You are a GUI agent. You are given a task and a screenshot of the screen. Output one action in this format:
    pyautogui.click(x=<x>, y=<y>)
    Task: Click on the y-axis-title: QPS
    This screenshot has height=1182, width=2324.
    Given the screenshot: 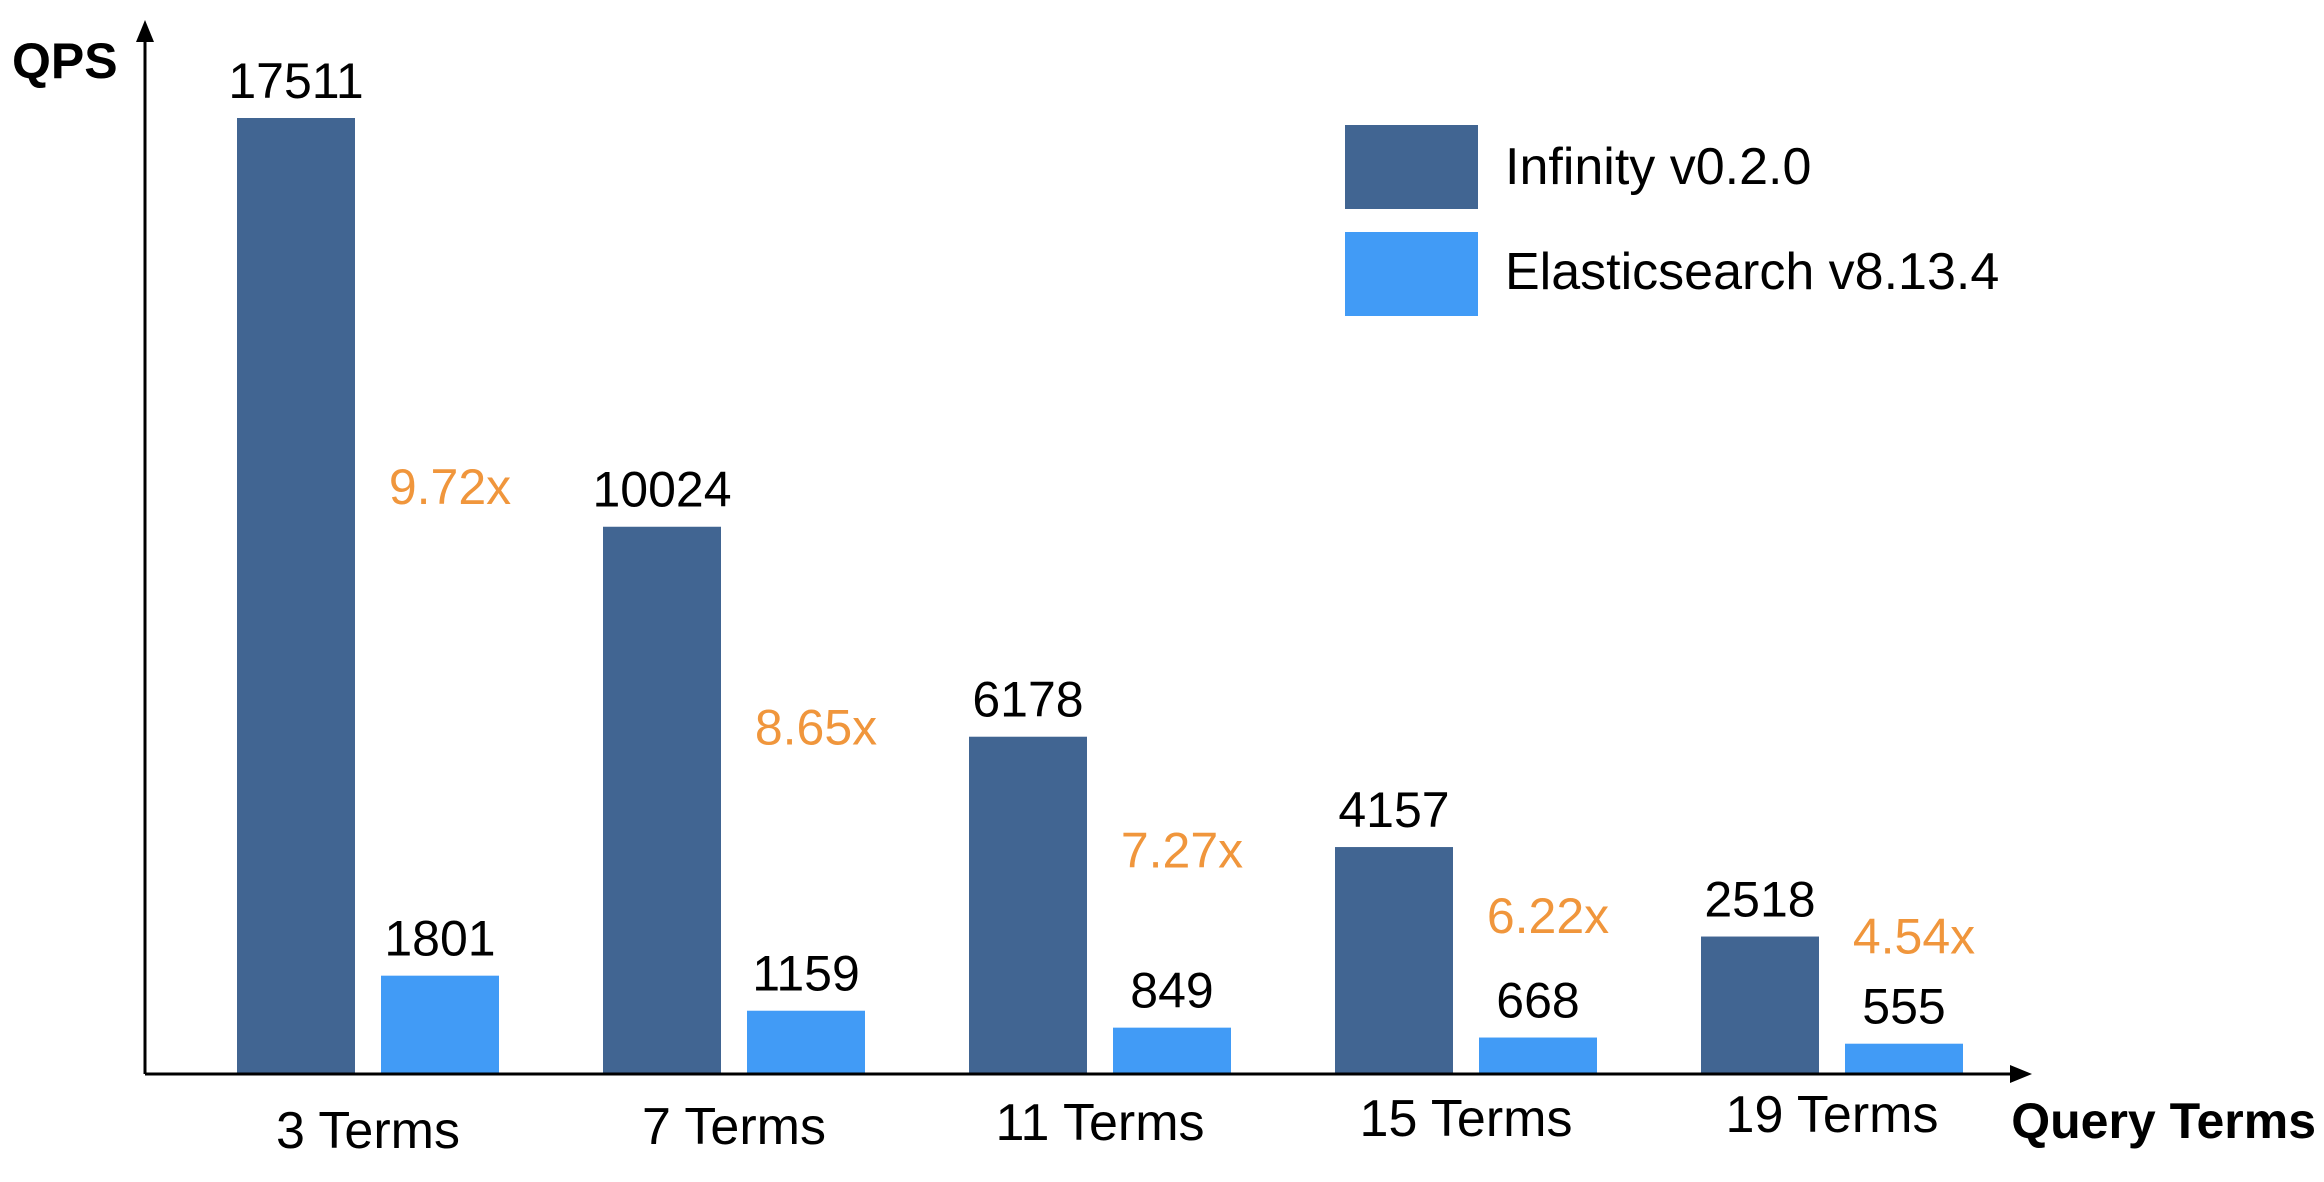 What is the action you would take?
    pyautogui.click(x=65, y=61)
    